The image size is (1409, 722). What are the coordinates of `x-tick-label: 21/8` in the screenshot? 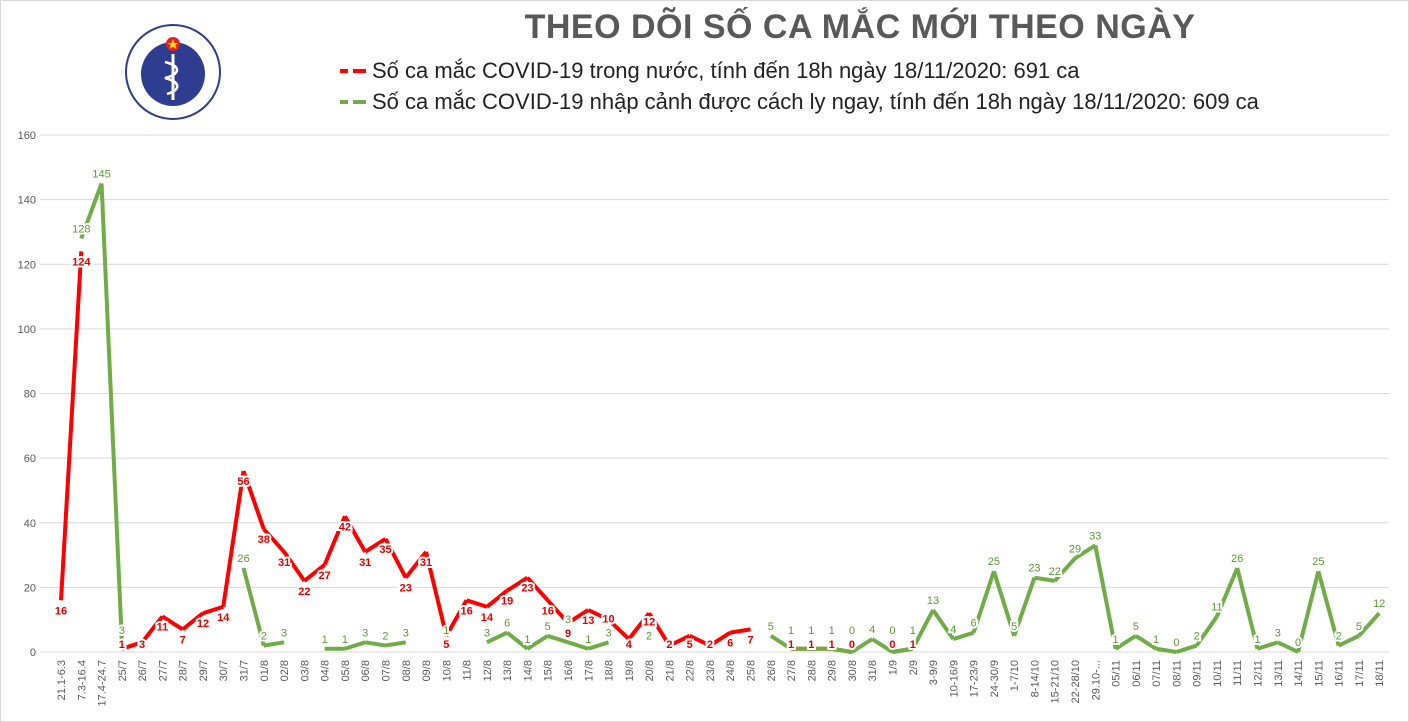 It's located at (670, 670).